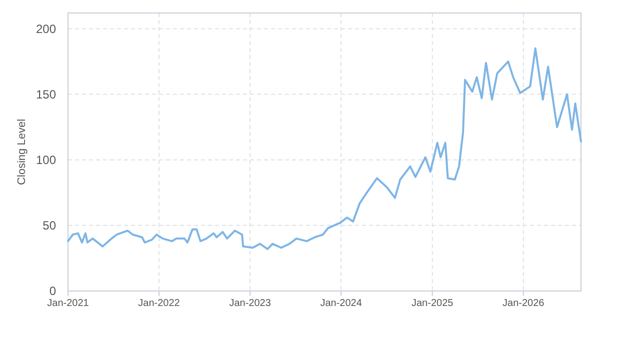  I want to click on x-tick-label: Jan-2021, so click(68, 303).